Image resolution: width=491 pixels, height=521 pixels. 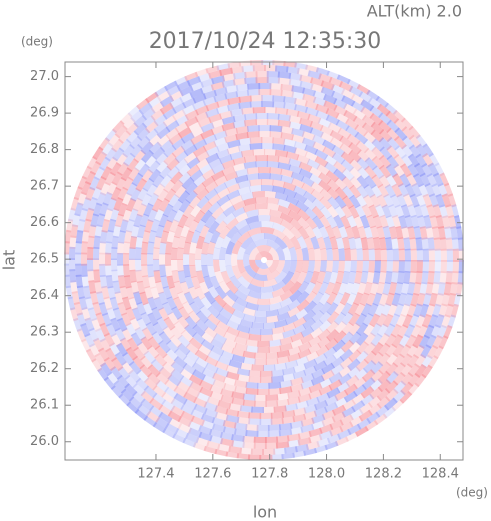 I want to click on y-tick-label: 26.3, so click(x=44, y=332).